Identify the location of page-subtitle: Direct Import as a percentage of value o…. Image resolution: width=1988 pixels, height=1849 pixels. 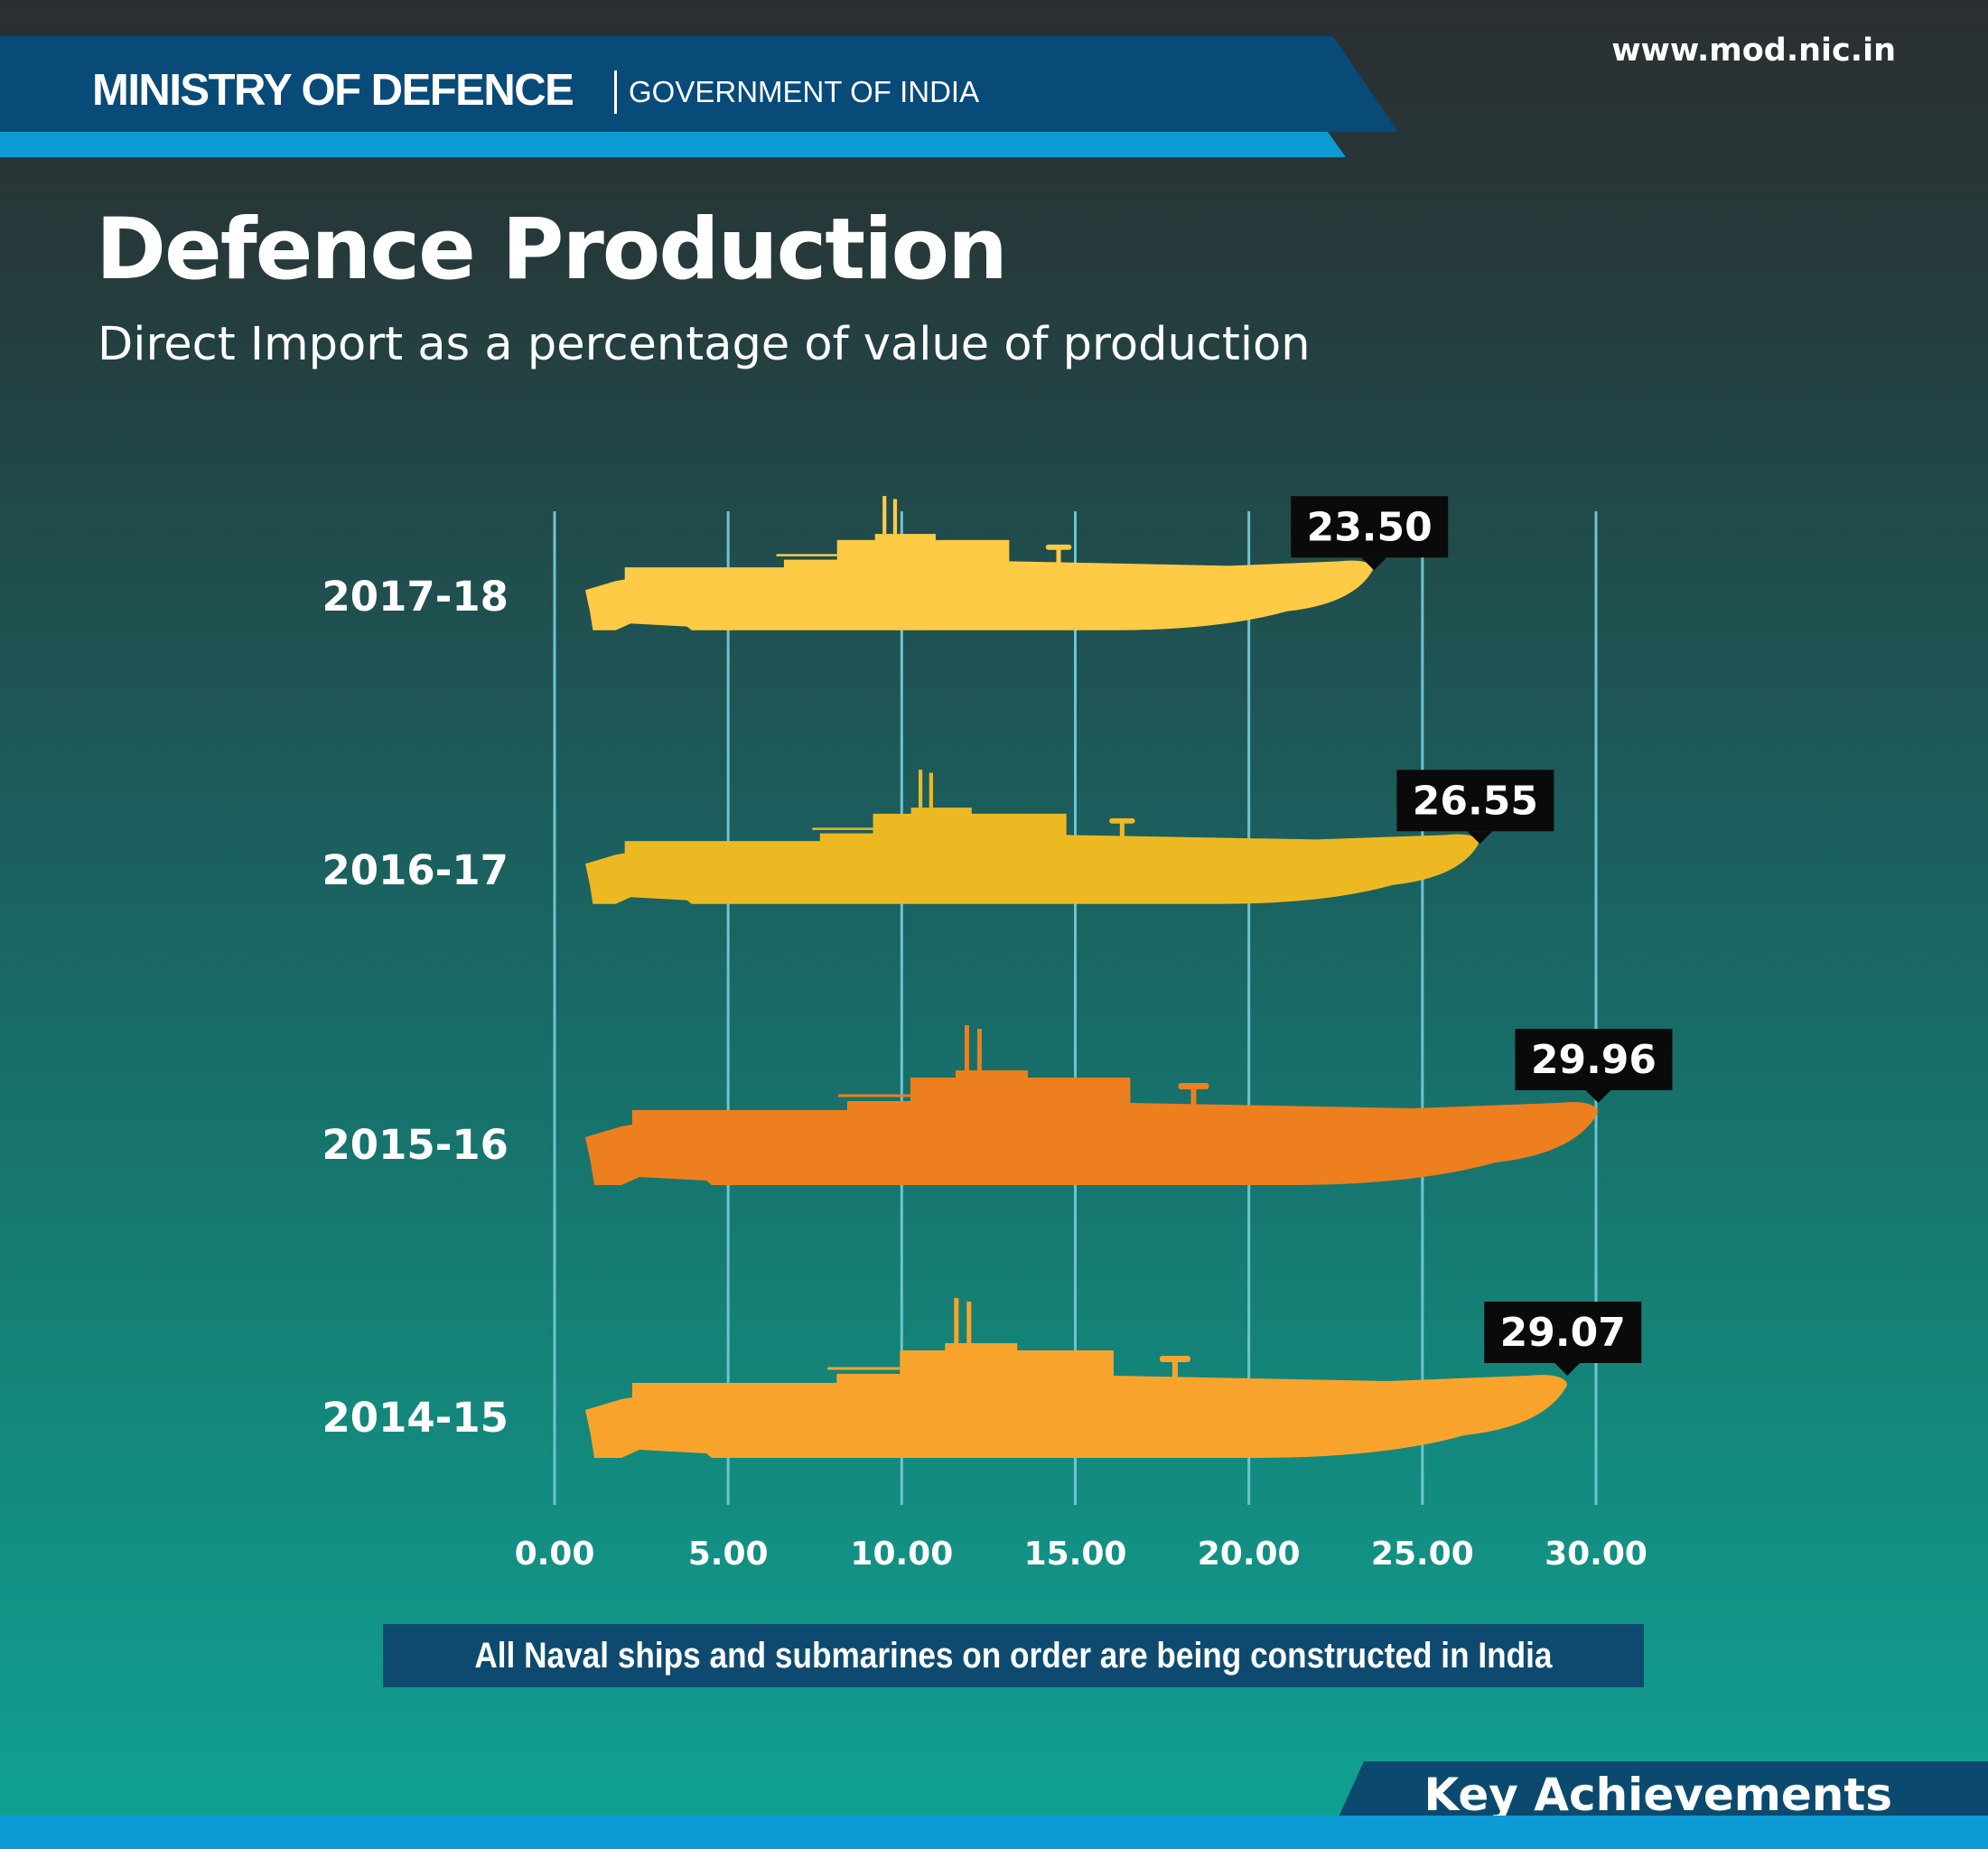
(704, 344).